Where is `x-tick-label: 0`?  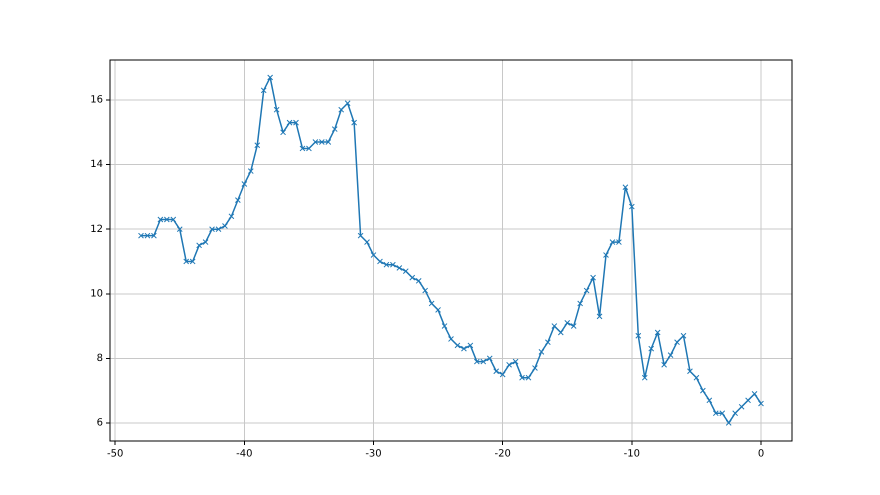
x-tick-label: 0 is located at coordinates (761, 454).